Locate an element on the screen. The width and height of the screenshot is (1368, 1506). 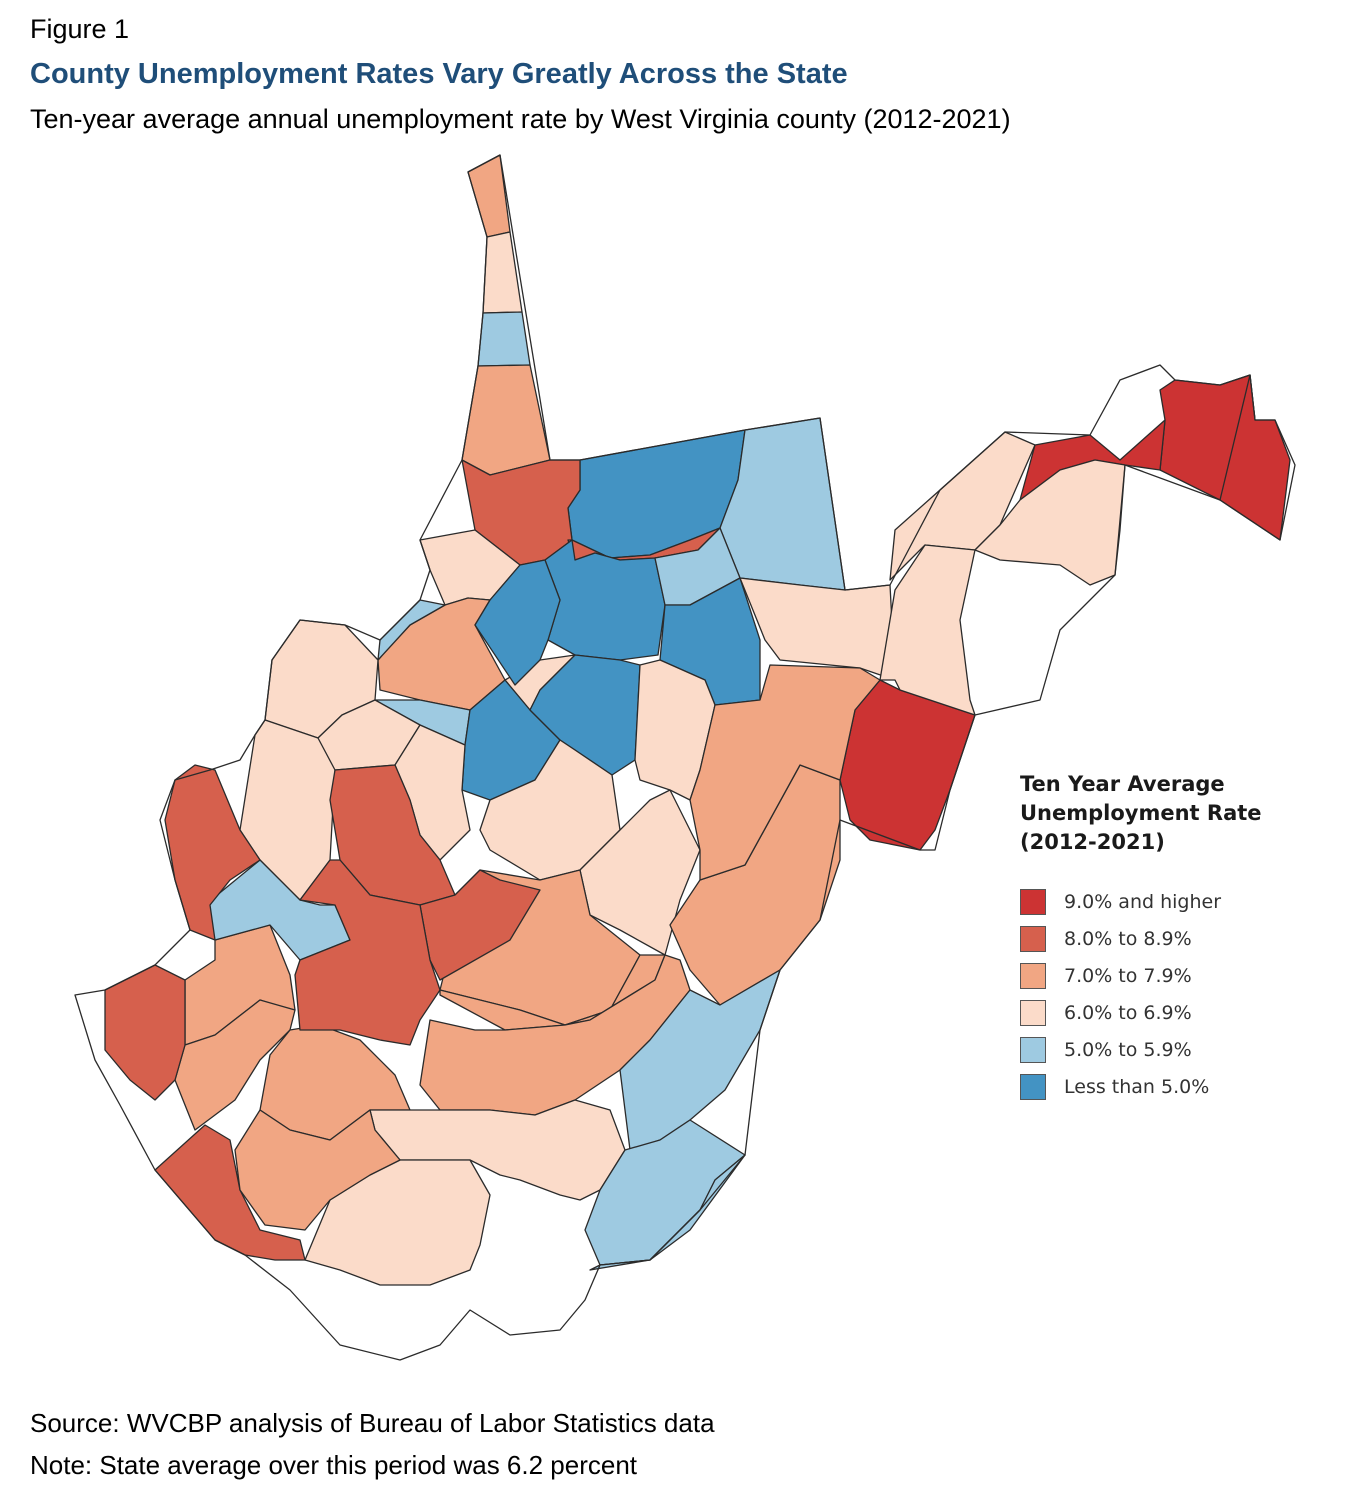
county-webster is located at coordinates (640, 872).